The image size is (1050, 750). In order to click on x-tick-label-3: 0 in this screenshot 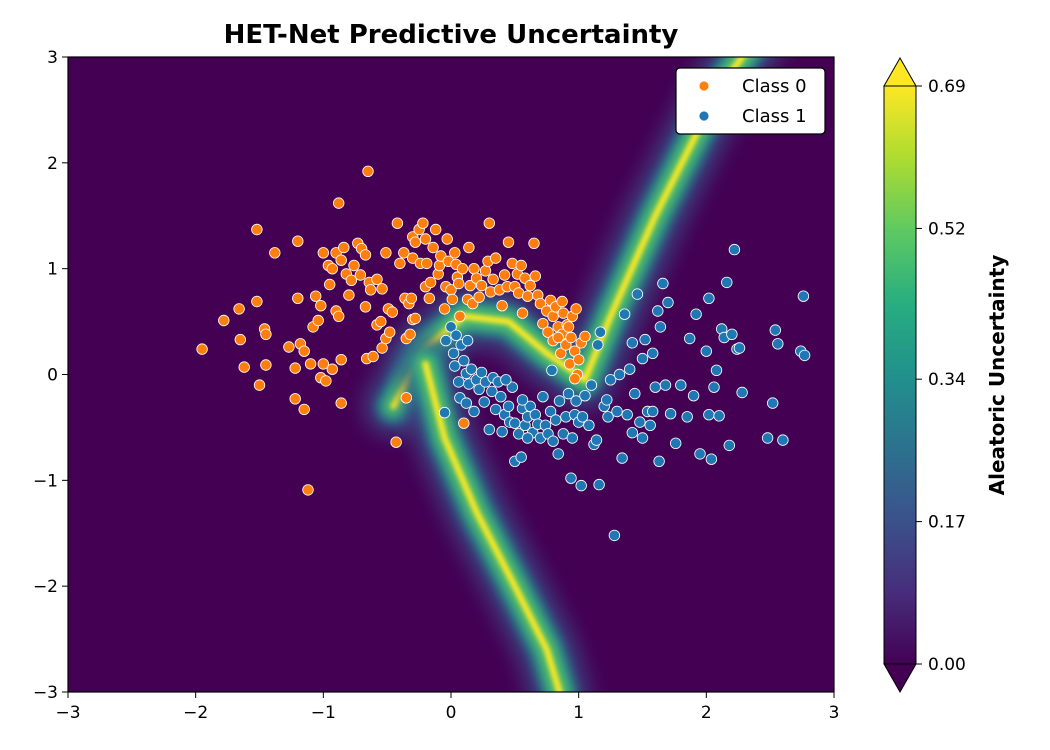, I will do `click(451, 713)`.